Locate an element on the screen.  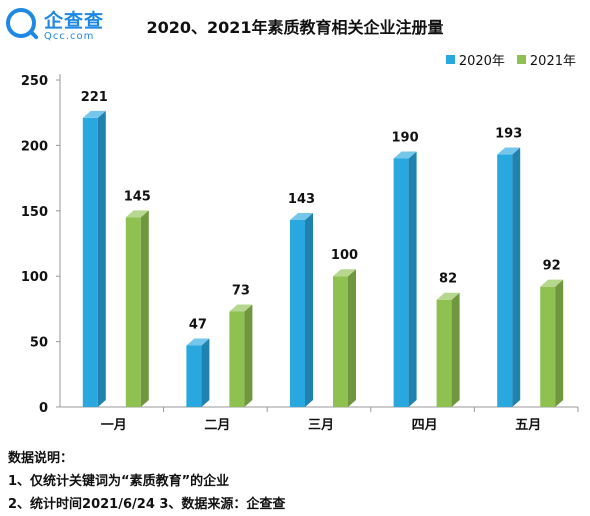
x-tick-label: 二月 is located at coordinates (217, 425).